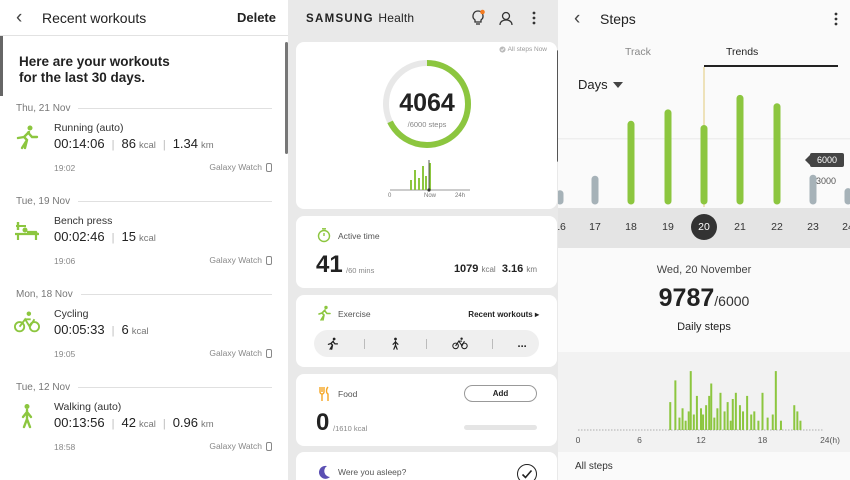 The height and width of the screenshot is (480, 850). What do you see at coordinates (777, 227) in the screenshot?
I see `date-tick: 22` at bounding box center [777, 227].